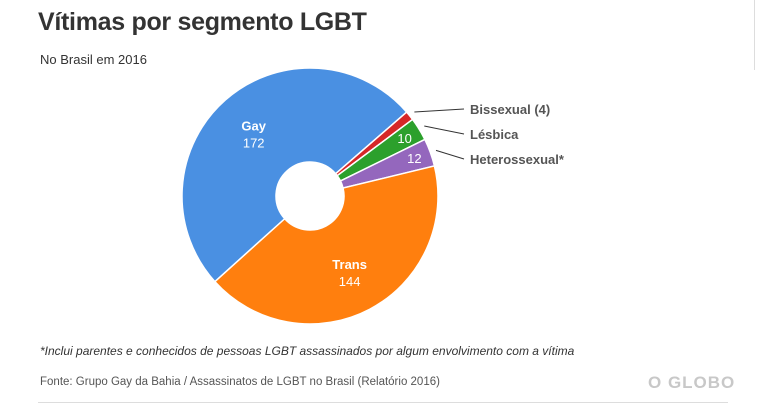 The image size is (758, 414). I want to click on slice-value-label: 144, so click(350, 281).